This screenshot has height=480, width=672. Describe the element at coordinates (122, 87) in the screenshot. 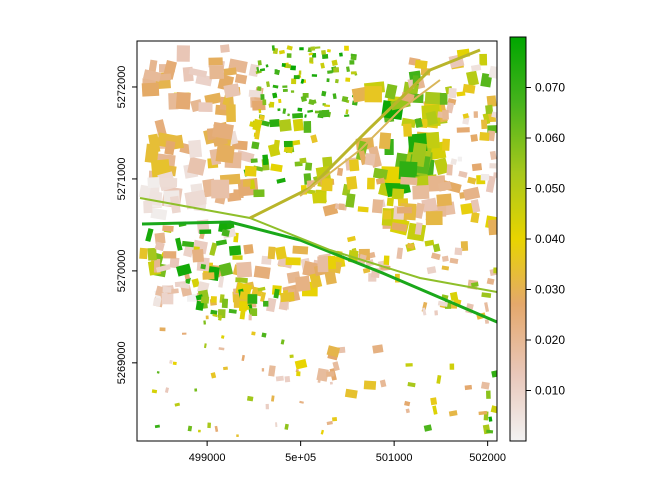

I see `y-tick-label: 5272000` at that location.